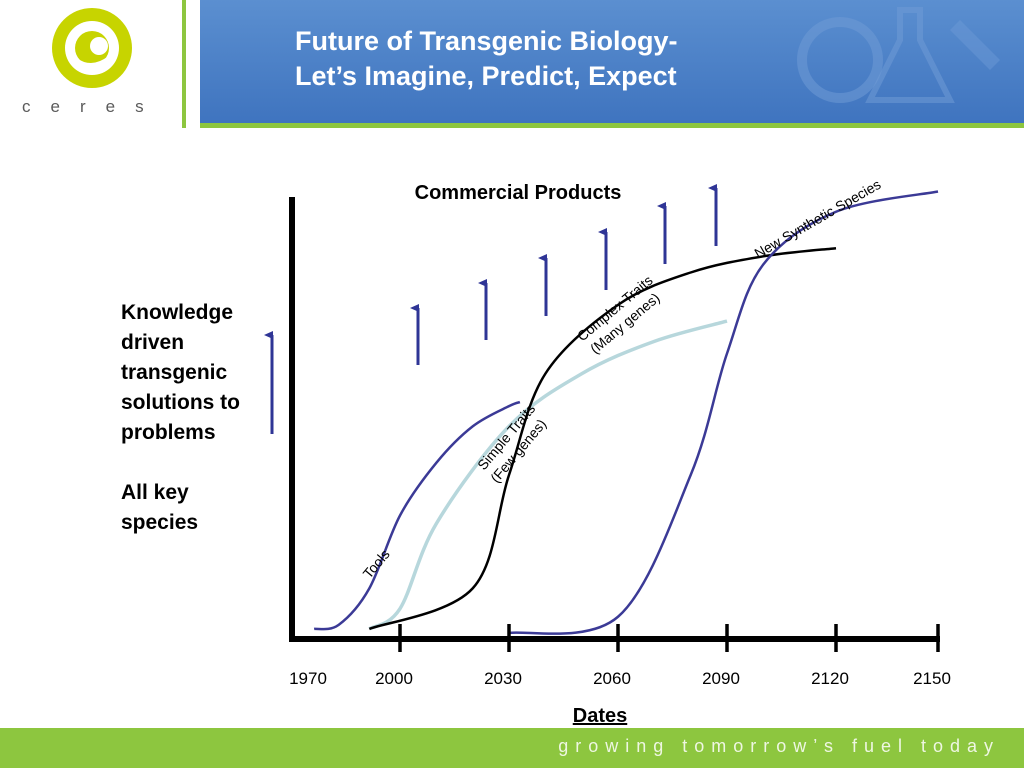 Image resolution: width=1024 pixels, height=768 pixels. Describe the element at coordinates (518, 193) in the screenshot. I see `chart-title: Commercial Products` at that location.